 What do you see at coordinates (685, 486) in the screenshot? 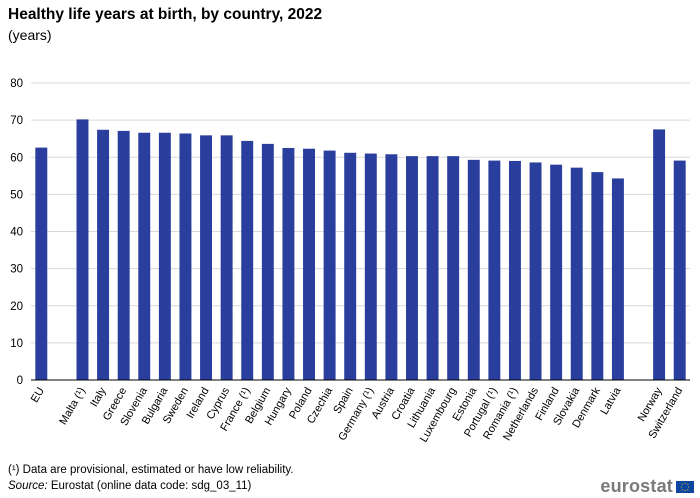
I see `eu-flag-icon` at bounding box center [685, 486].